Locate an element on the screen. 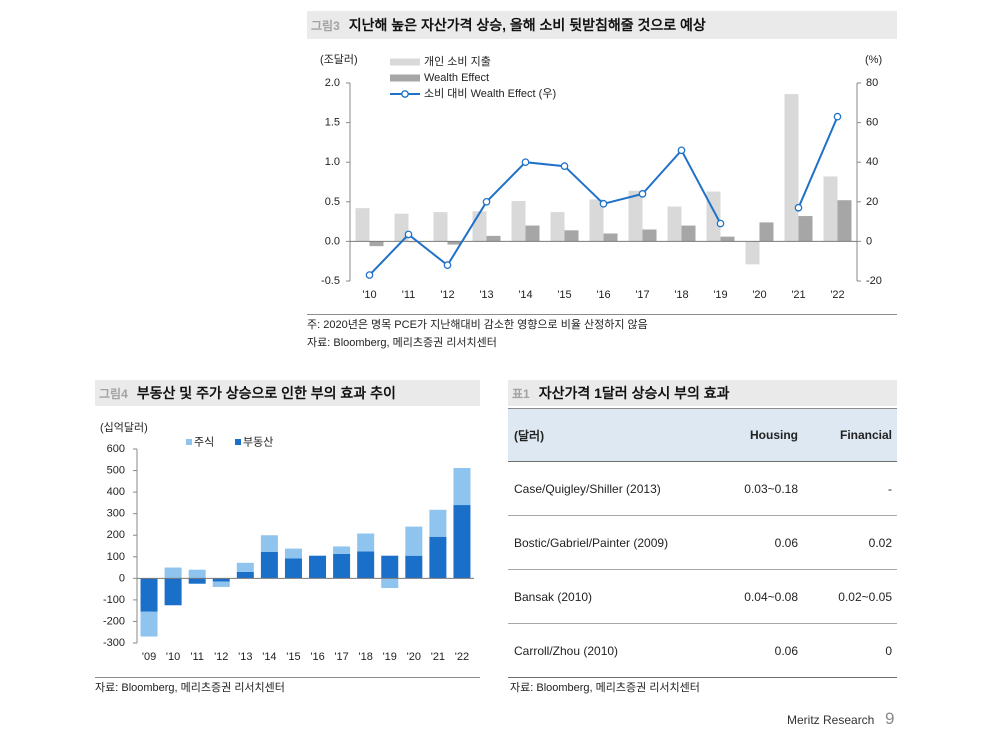  fig4-x-tick-label: '14 is located at coordinates (269, 657).